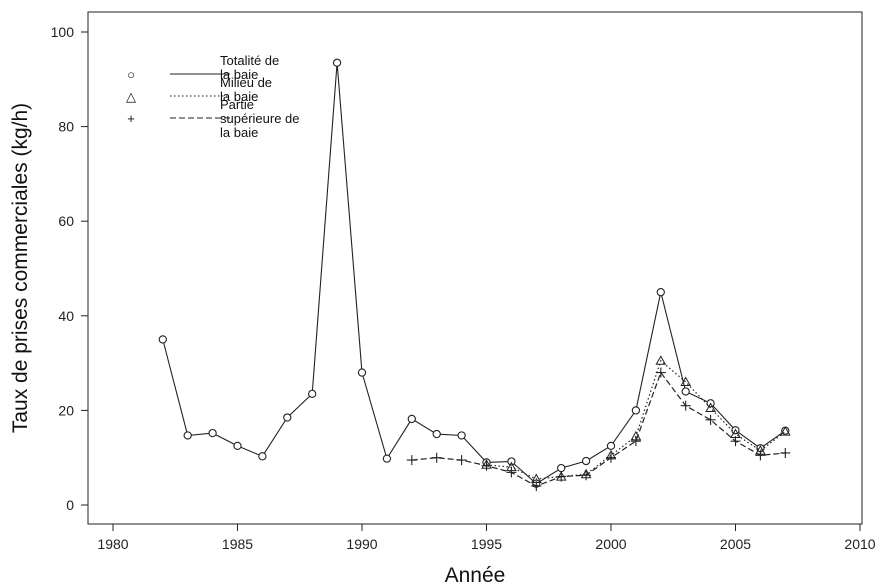  I want to click on legend-label: Milieu de, so click(246, 82).